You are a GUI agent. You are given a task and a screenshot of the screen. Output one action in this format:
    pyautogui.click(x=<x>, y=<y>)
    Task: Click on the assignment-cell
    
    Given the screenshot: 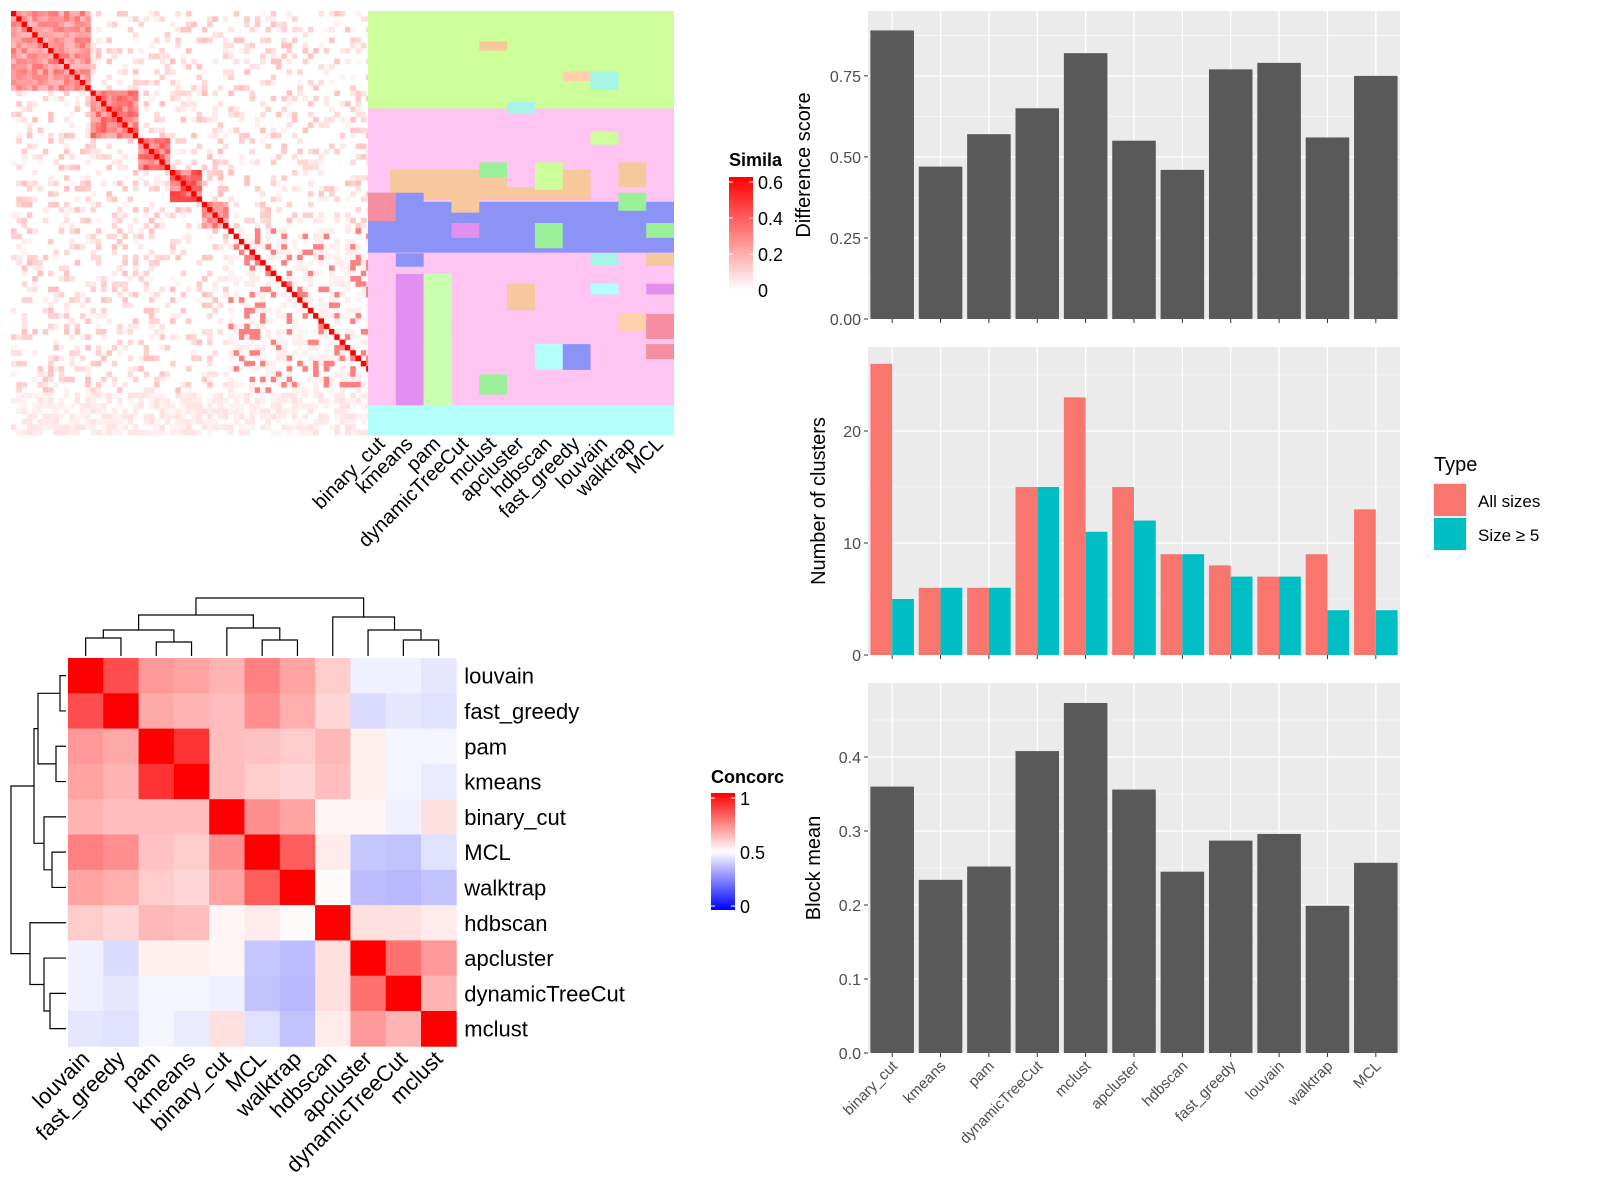 What is the action you would take?
    pyautogui.click(x=632, y=201)
    